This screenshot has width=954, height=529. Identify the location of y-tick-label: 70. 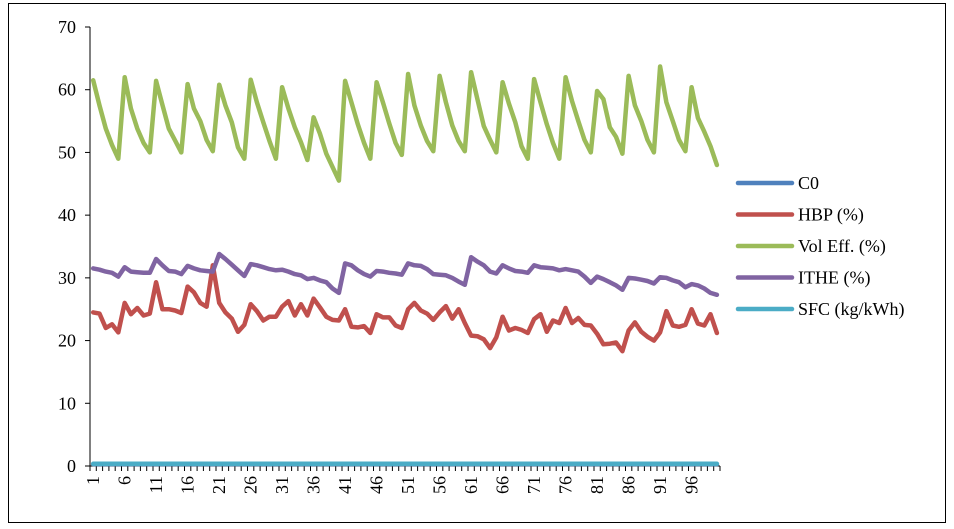
(67, 27).